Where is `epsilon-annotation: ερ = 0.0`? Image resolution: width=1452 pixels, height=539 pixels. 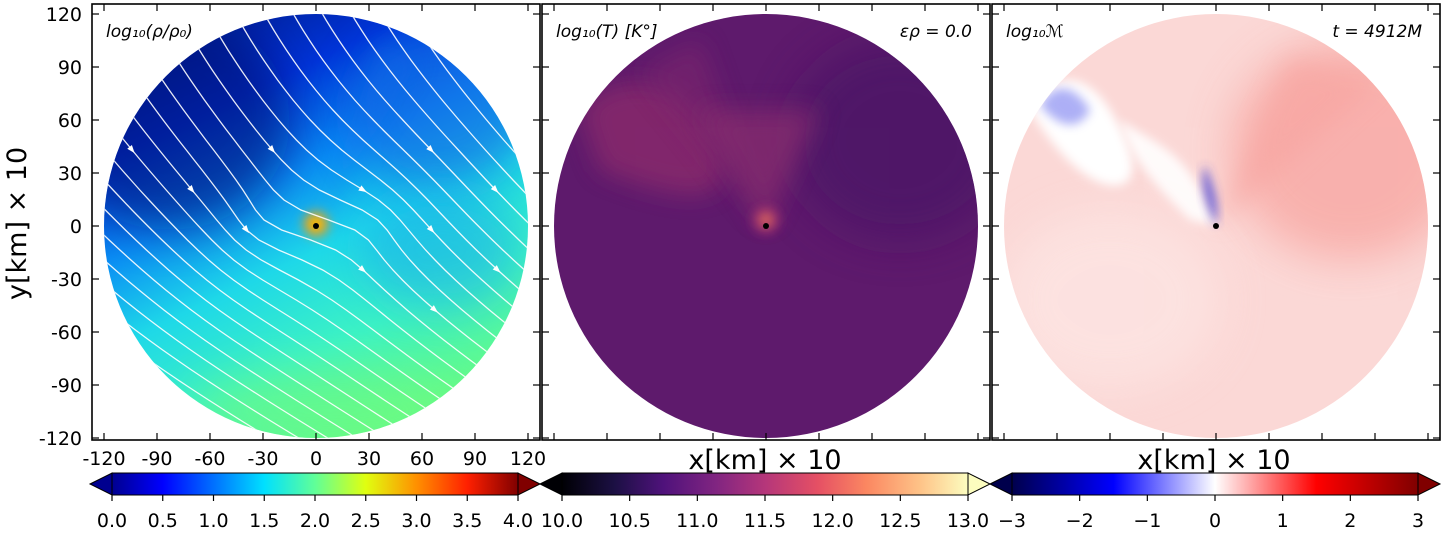
epsilon-annotation: ερ = 0.0 is located at coordinates (936, 32).